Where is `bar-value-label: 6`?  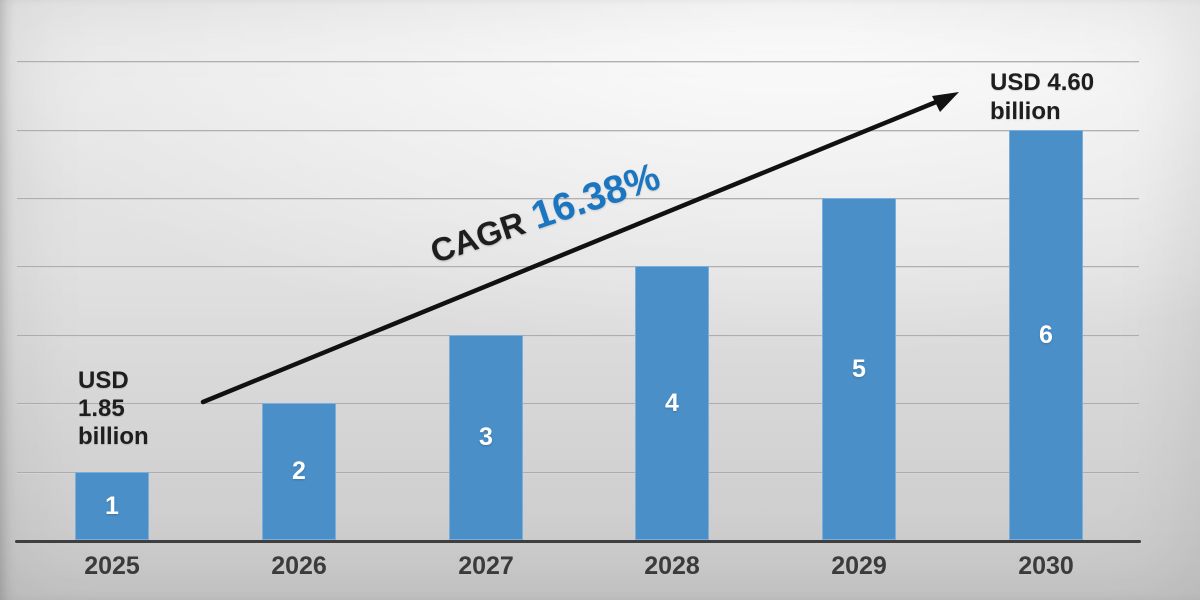 bar-value-label: 6 is located at coordinates (1046, 334).